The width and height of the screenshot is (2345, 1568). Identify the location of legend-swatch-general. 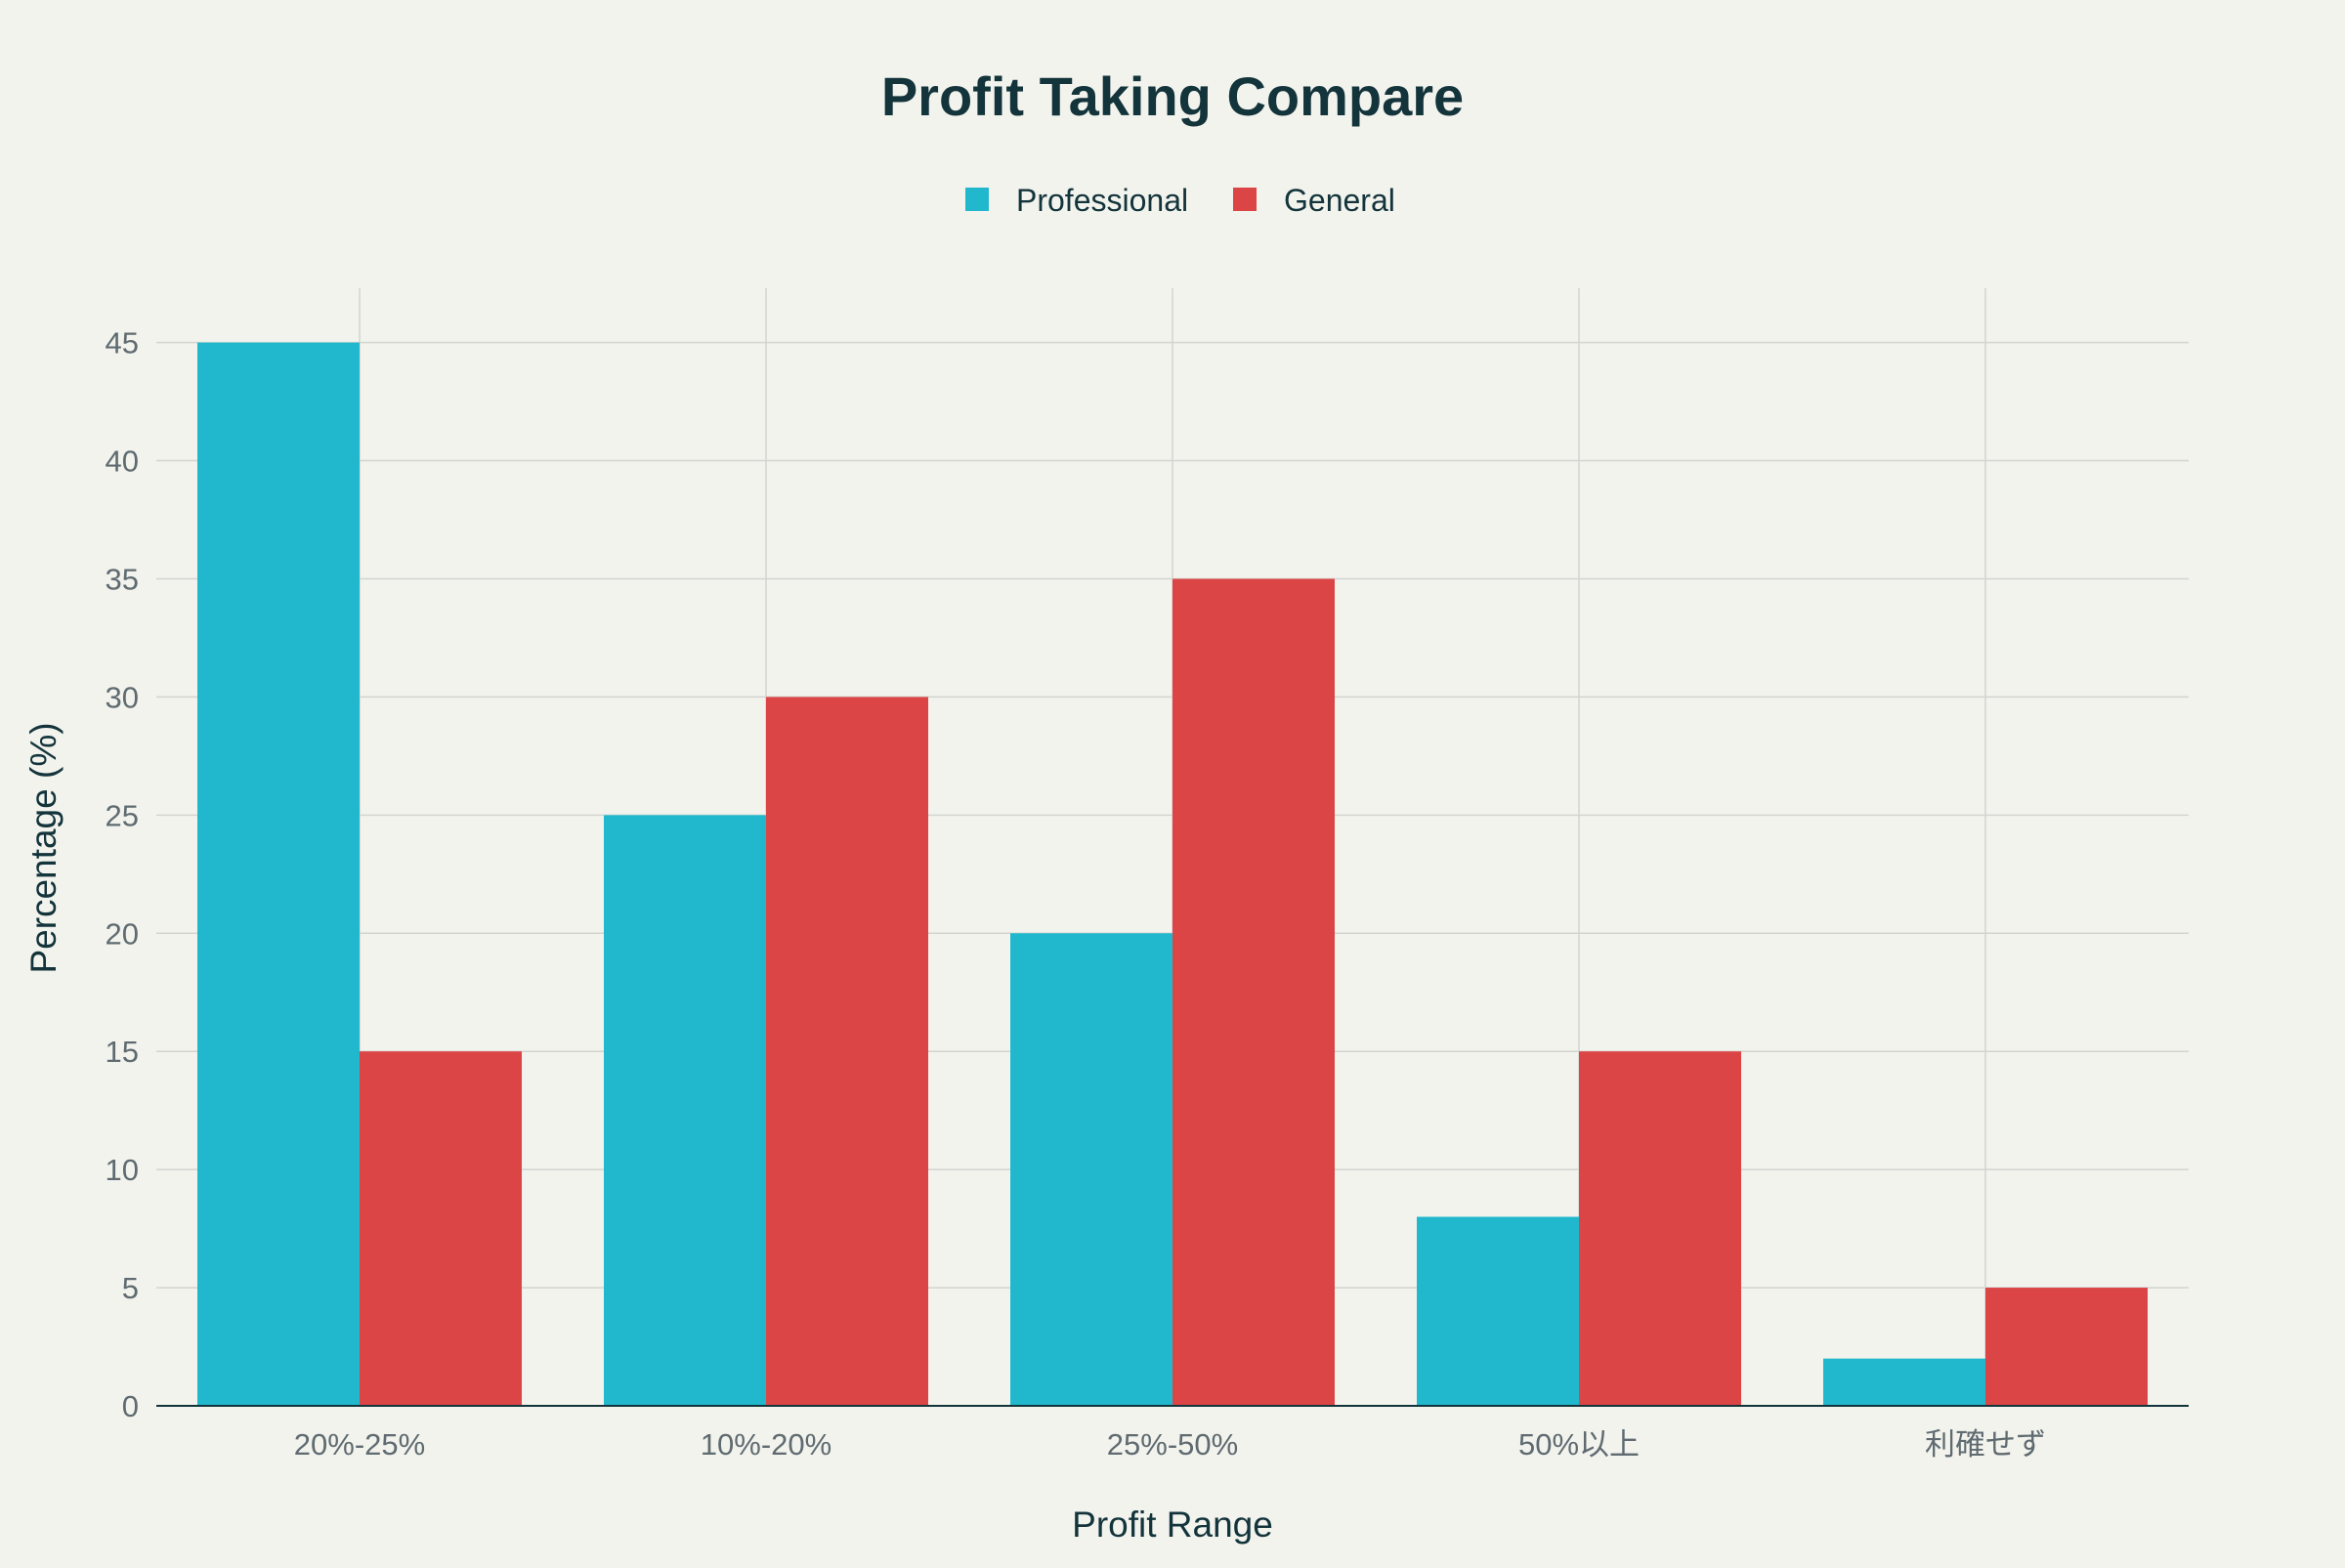
(1245, 199).